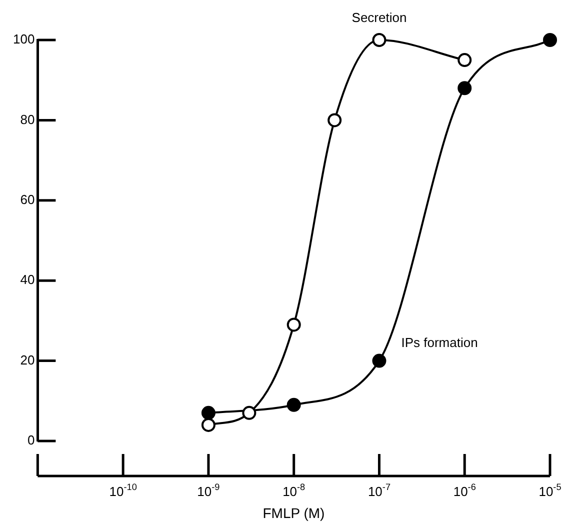 This screenshot has width=572, height=531. What do you see at coordinates (27, 199) in the screenshot?
I see `y-tick-label: 60` at bounding box center [27, 199].